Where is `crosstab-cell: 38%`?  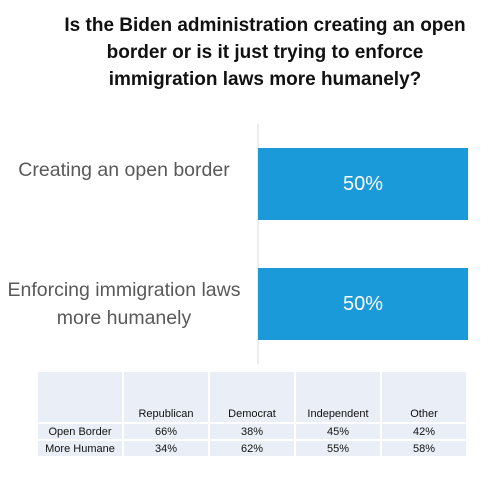
crosstab-cell: 38% is located at coordinates (252, 431).